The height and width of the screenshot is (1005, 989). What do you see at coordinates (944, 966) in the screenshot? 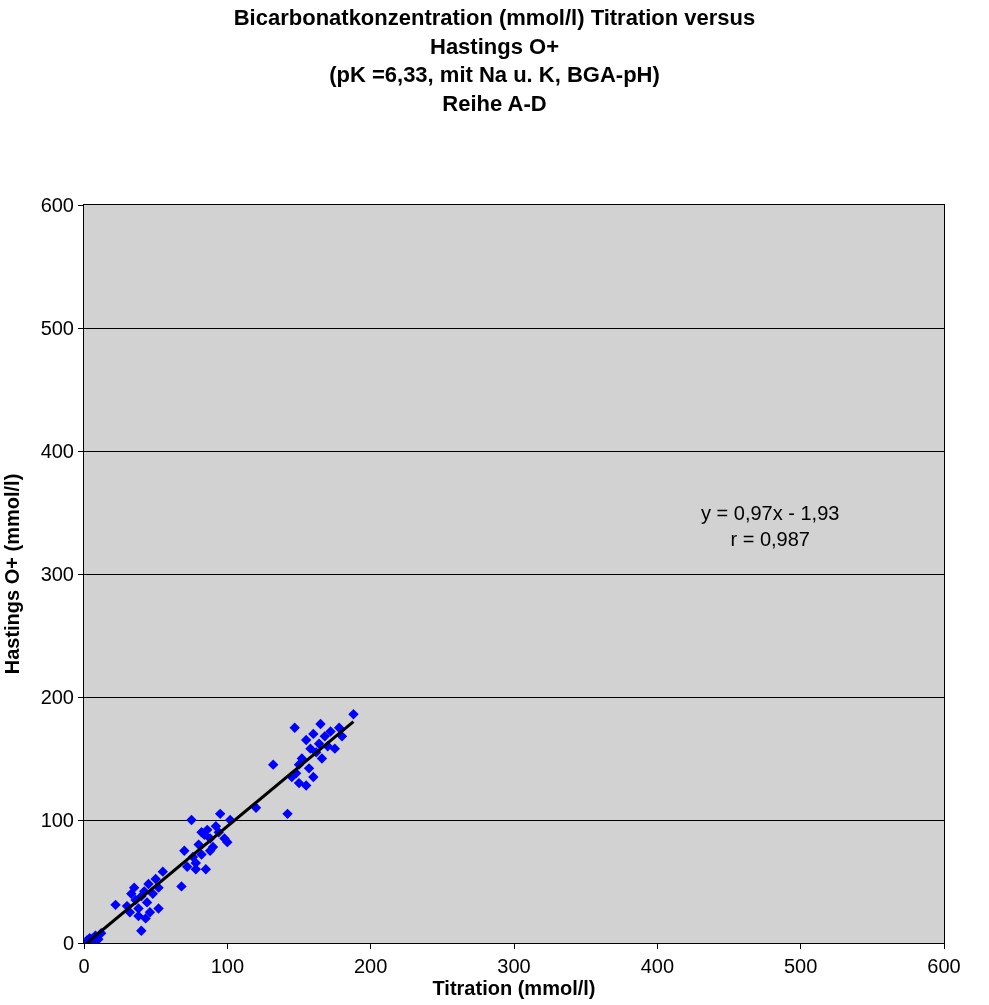
I see `x-tick-label: 600` at bounding box center [944, 966].